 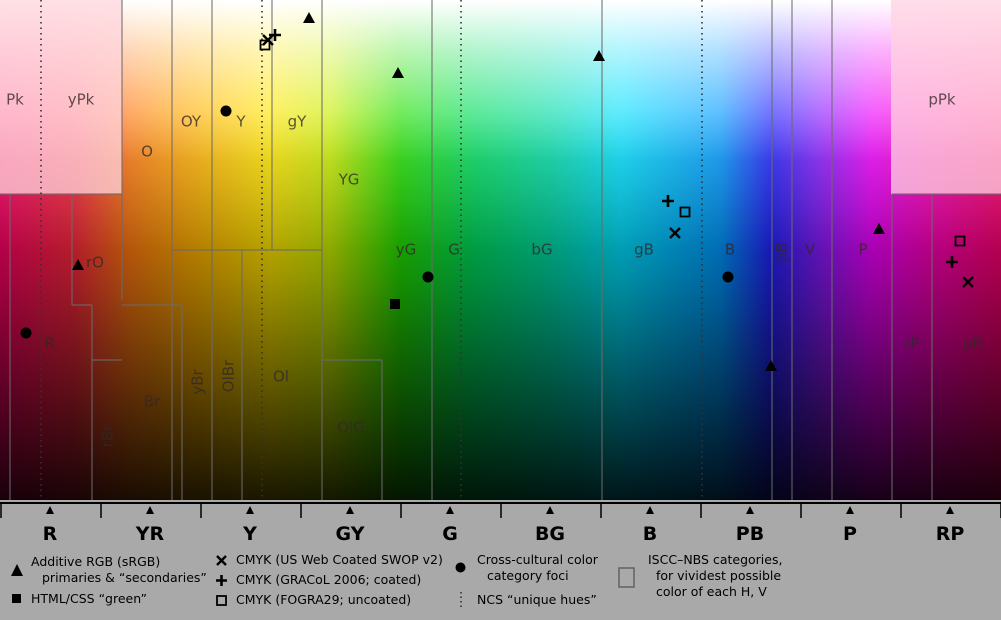 I want to click on legend-iscc-line2: for vividest possible, so click(x=719, y=575).